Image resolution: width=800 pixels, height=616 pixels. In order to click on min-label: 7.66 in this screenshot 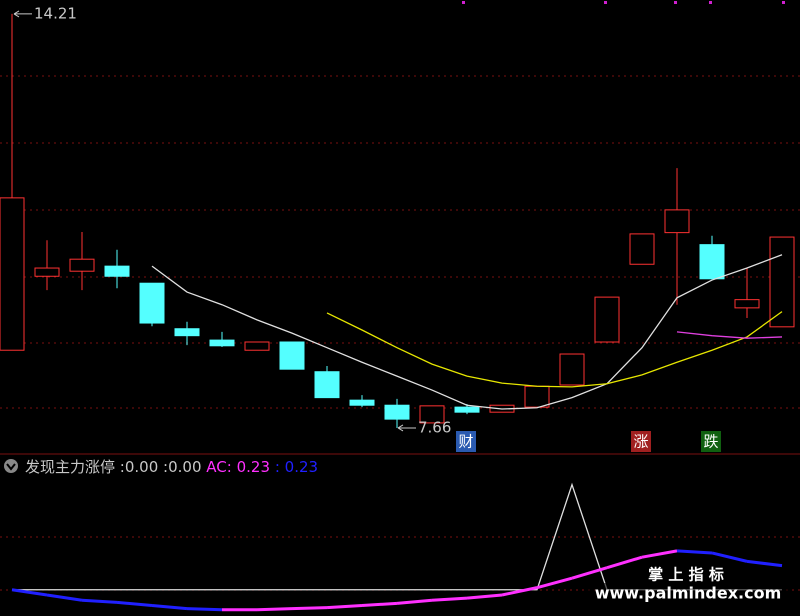, I will do `click(434, 427)`.